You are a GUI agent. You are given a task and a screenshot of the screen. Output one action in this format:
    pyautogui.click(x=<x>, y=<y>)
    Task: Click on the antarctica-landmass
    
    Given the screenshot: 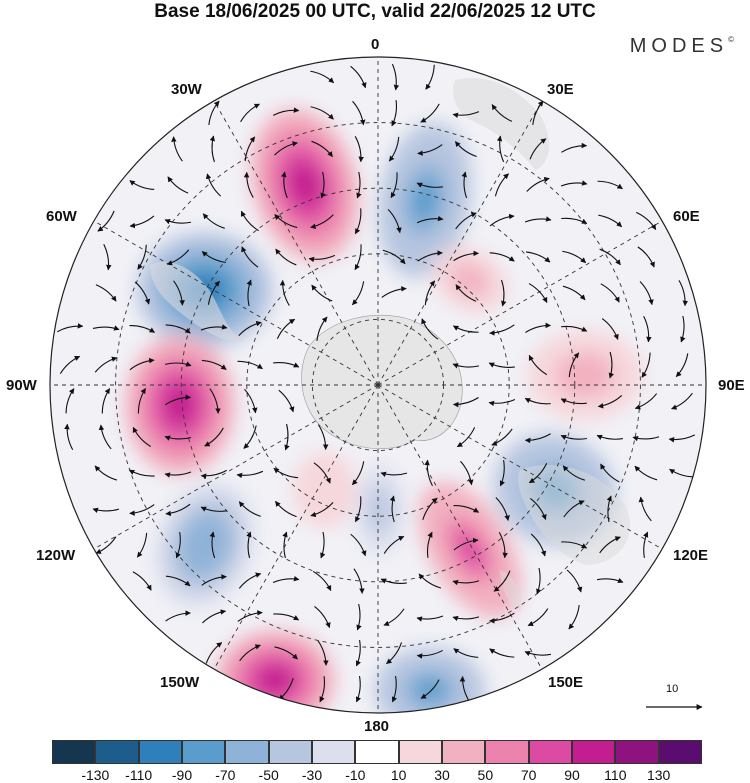 What is the action you would take?
    pyautogui.click(x=382, y=382)
    